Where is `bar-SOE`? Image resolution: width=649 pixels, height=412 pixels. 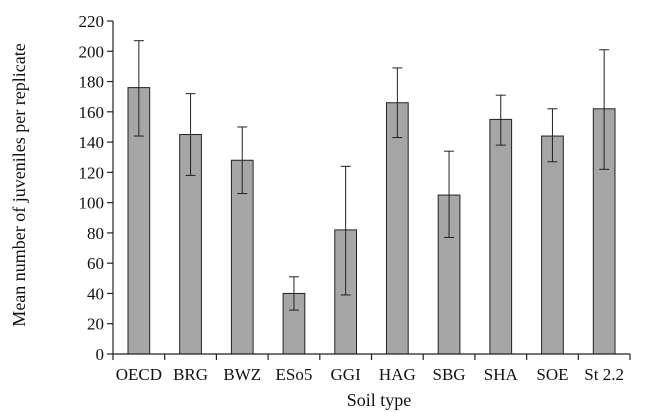
bar-SOE is located at coordinates (552, 245).